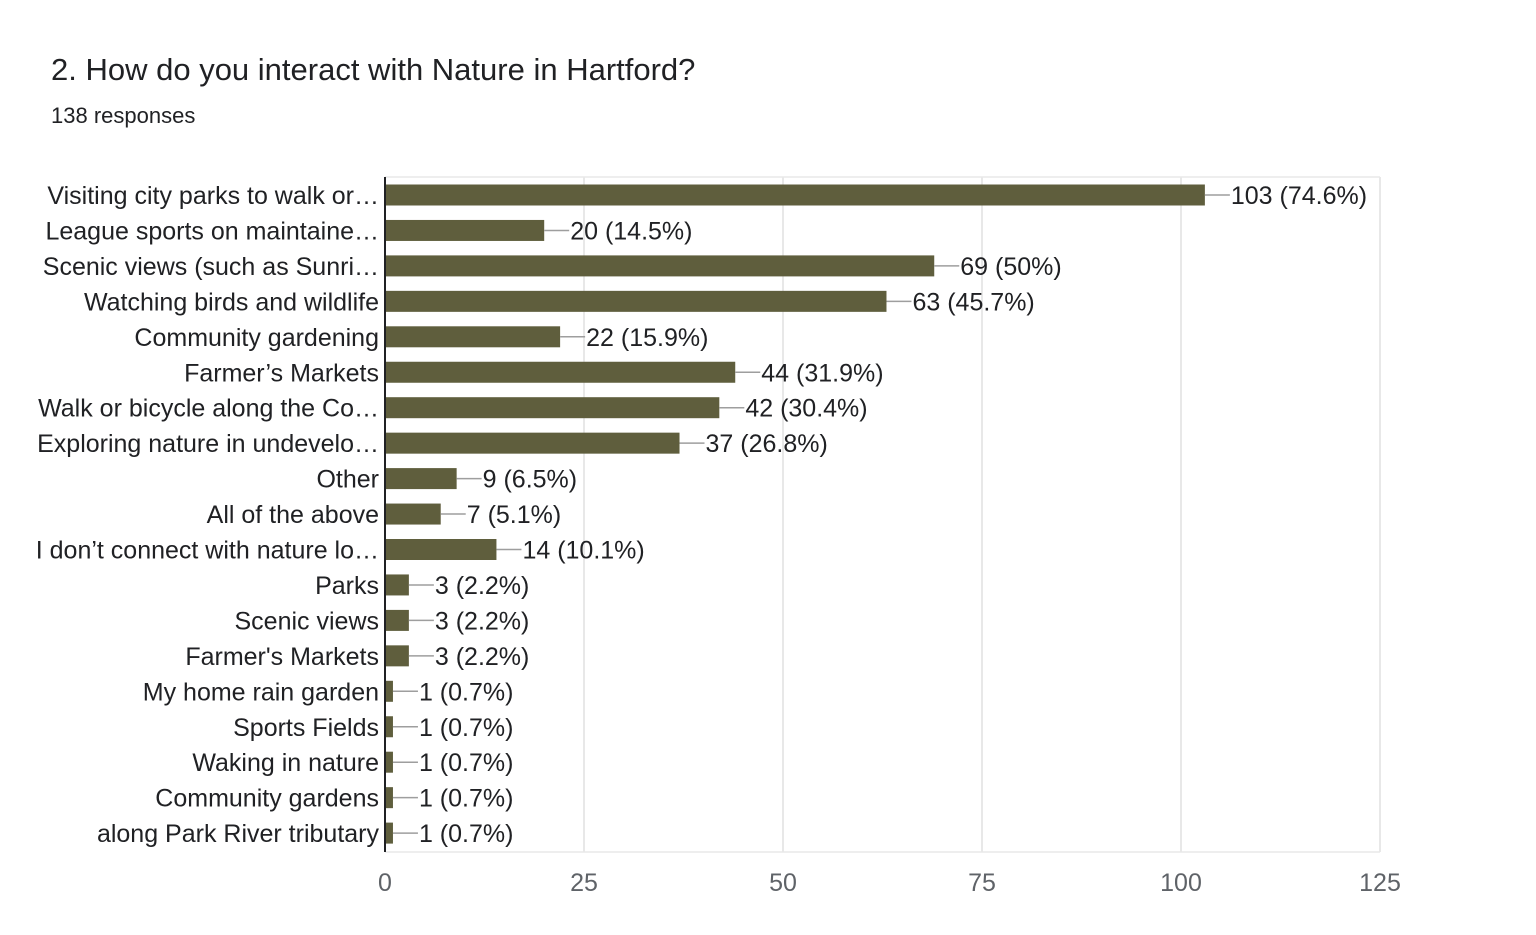 The image size is (1536, 935). I want to click on x-tick-label: 100, so click(1181, 883).